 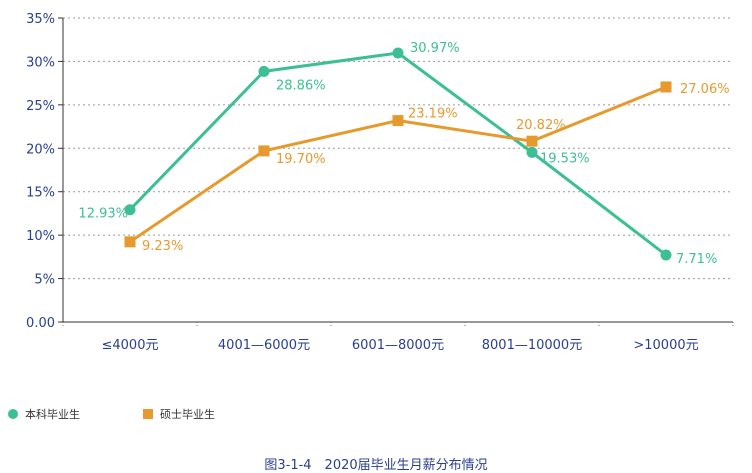 What do you see at coordinates (187, 414) in the screenshot?
I see `legend-label-master: 硕士毕业生` at bounding box center [187, 414].